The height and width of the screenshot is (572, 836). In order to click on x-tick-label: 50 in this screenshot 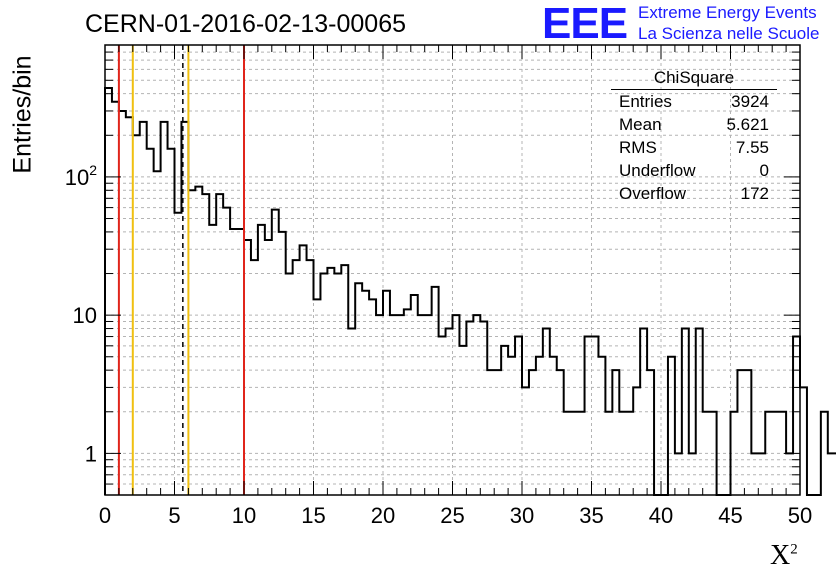, I will do `click(800, 515)`.